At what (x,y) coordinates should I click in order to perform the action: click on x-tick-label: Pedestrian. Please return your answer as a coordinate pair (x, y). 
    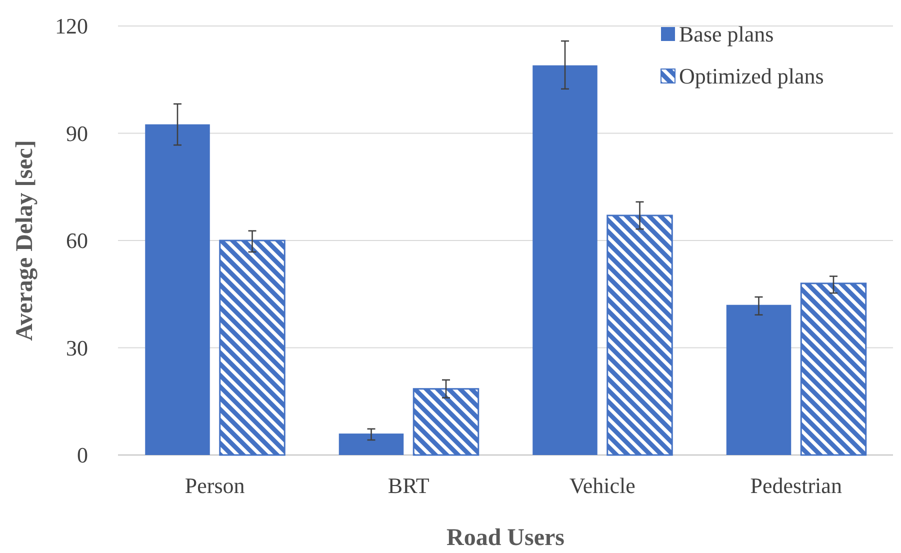
    Looking at the image, I should click on (796, 485).